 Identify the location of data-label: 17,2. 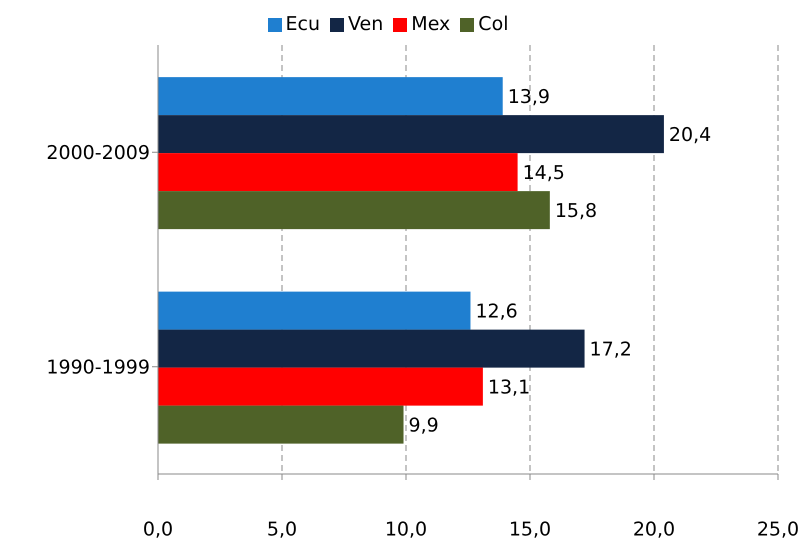
(611, 349).